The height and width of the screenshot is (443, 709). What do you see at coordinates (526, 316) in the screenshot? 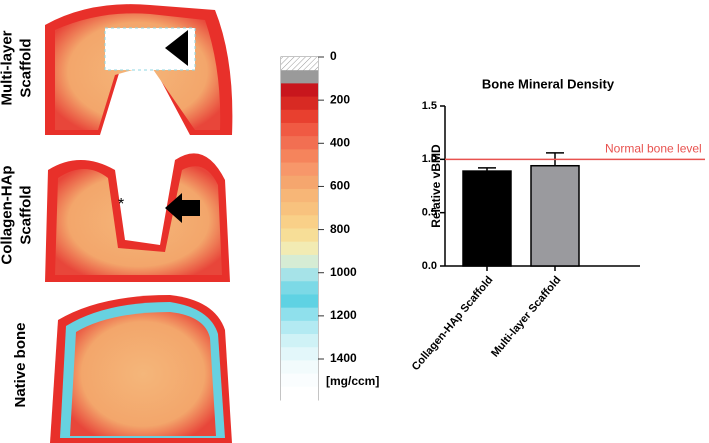
I see `x-tick-label: Multi-layer Scaffold` at bounding box center [526, 316].